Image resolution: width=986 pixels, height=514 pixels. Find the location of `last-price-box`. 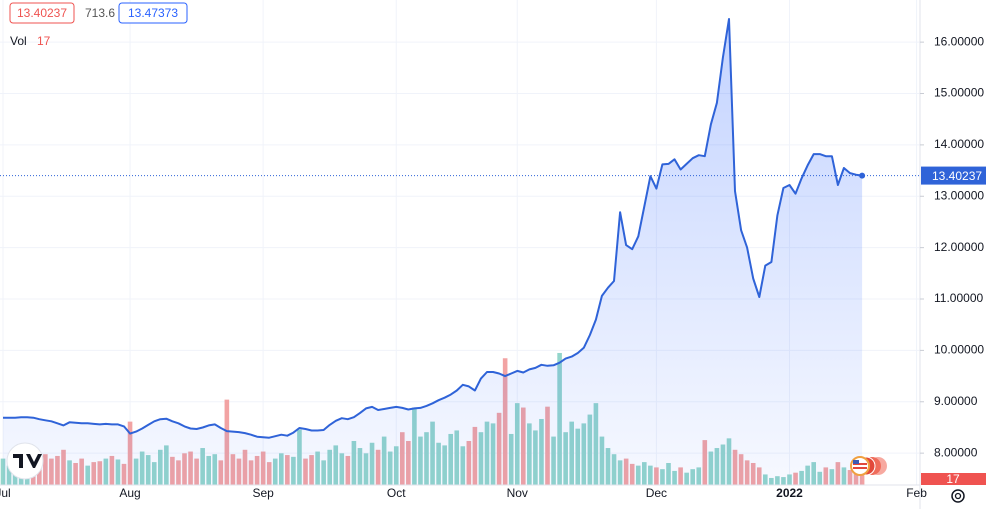

last-price-box is located at coordinates (42, 13).